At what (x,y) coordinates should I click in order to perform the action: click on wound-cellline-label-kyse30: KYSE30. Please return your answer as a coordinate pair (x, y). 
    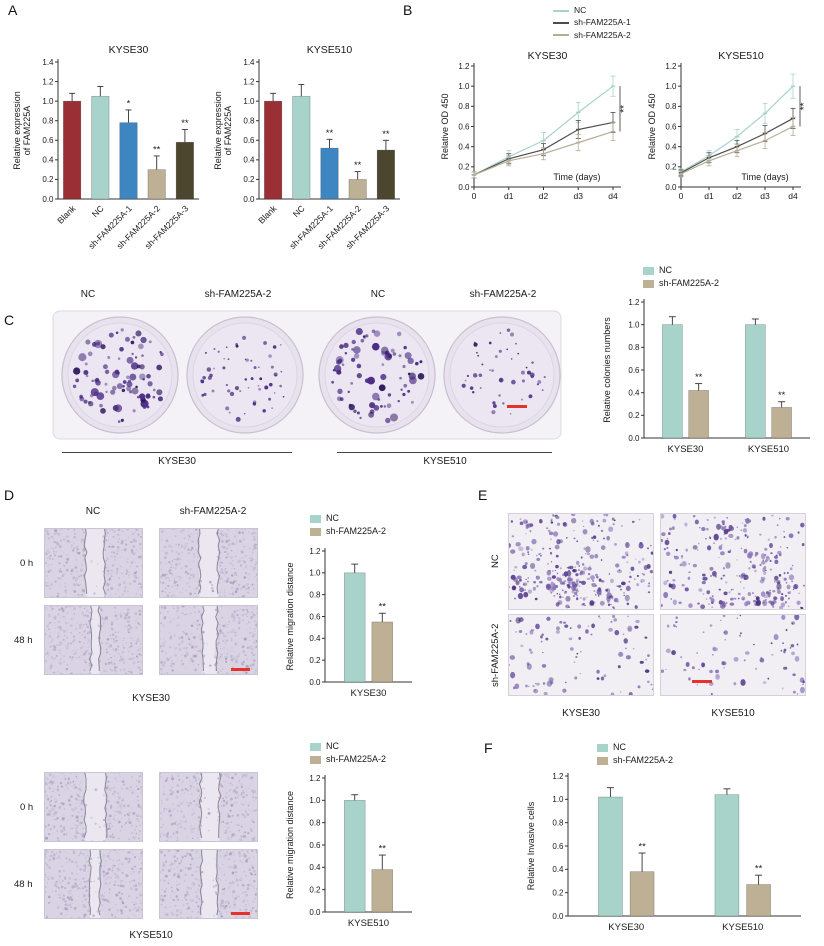
    Looking at the image, I should click on (151, 698).